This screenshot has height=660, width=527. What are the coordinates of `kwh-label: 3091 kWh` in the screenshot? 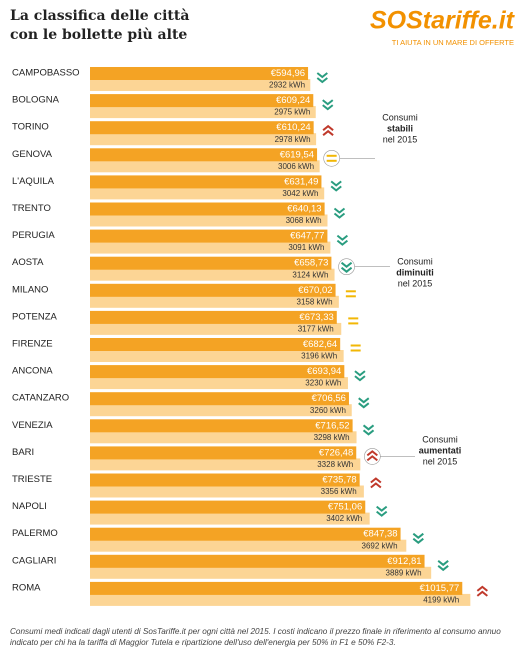 It's located at (306, 247).